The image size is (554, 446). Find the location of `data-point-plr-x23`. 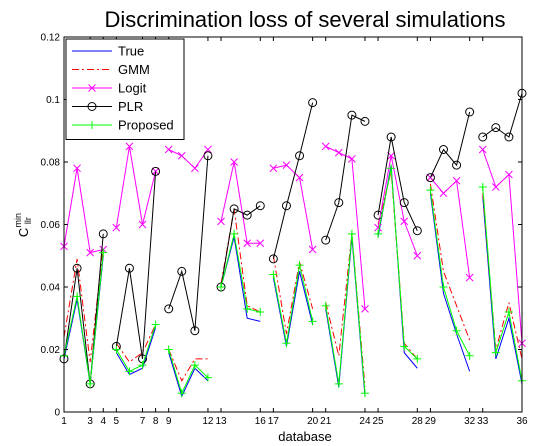

data-point-plr-x23 is located at coordinates (352, 115).